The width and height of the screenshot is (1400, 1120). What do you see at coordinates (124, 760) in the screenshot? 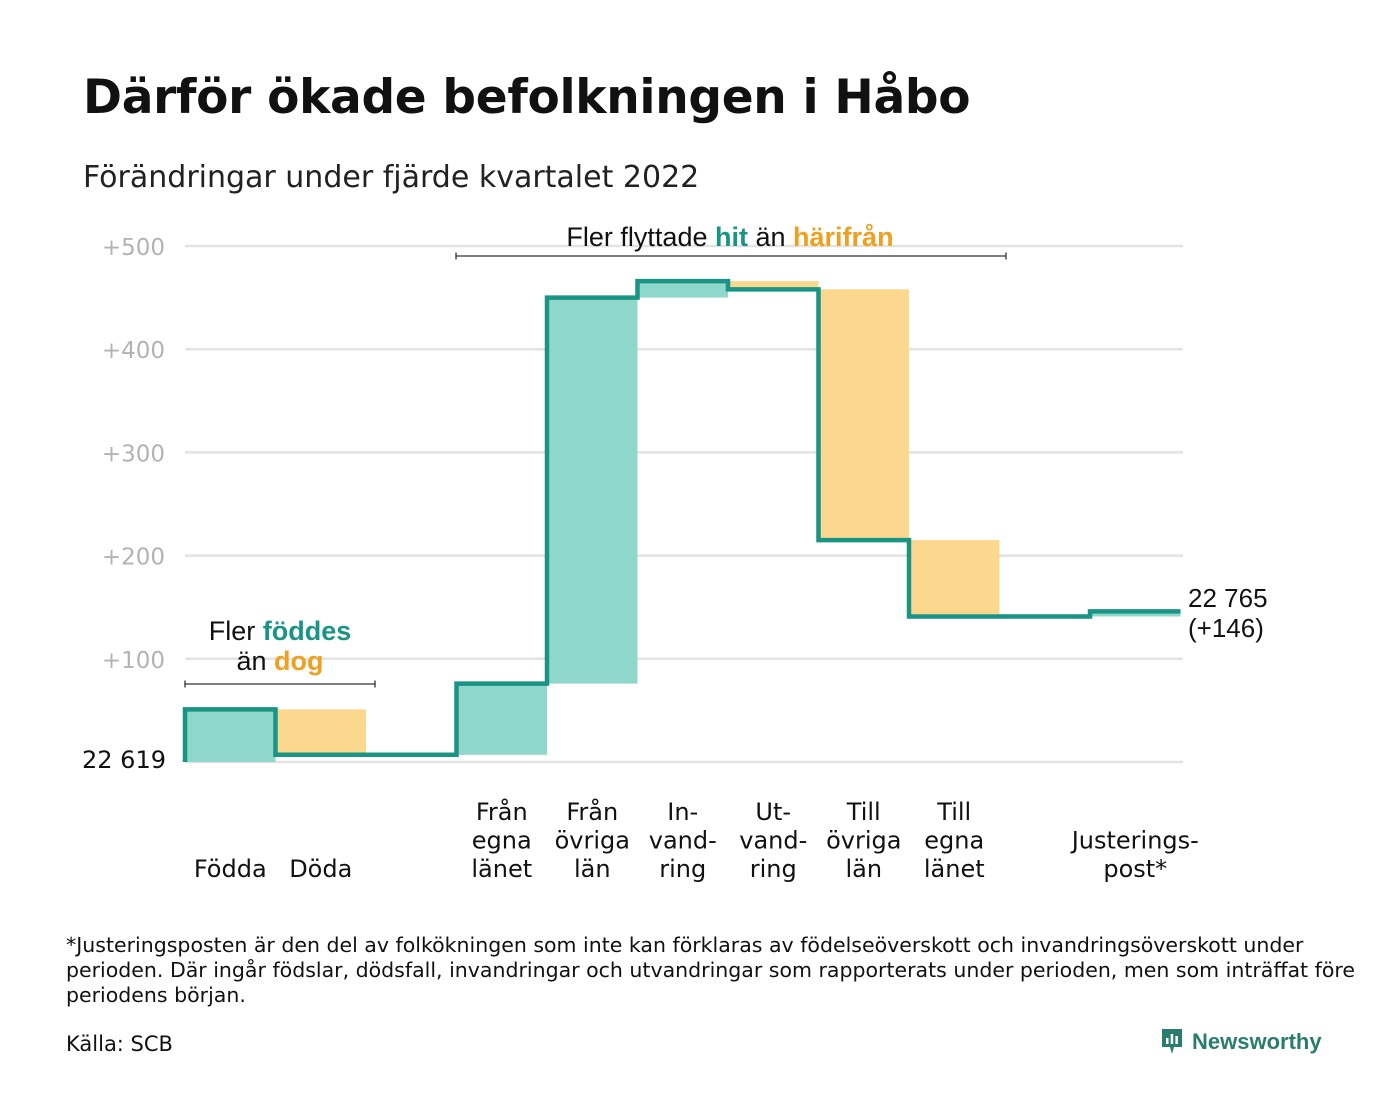
I see `start-value-label: 22 619` at bounding box center [124, 760].